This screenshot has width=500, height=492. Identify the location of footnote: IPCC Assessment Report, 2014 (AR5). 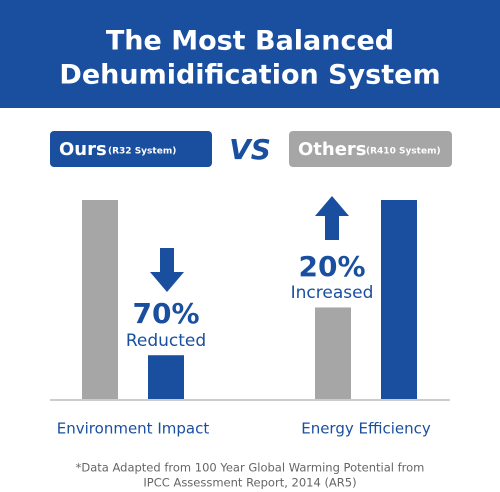
(249, 483).